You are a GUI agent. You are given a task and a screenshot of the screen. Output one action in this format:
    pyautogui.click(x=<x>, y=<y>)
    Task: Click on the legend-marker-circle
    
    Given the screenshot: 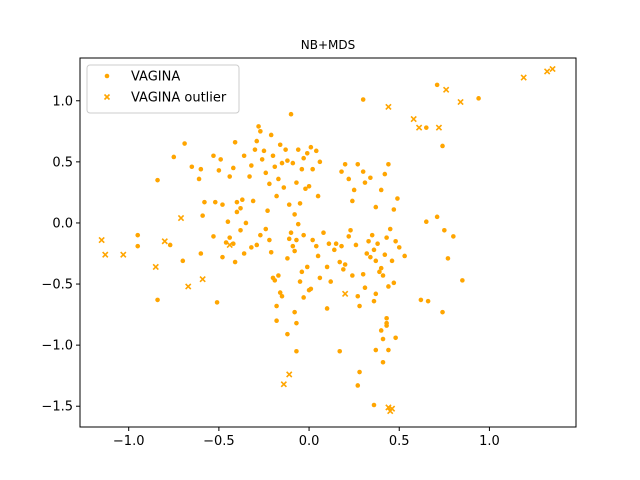 What is the action you would take?
    pyautogui.click(x=107, y=76)
    